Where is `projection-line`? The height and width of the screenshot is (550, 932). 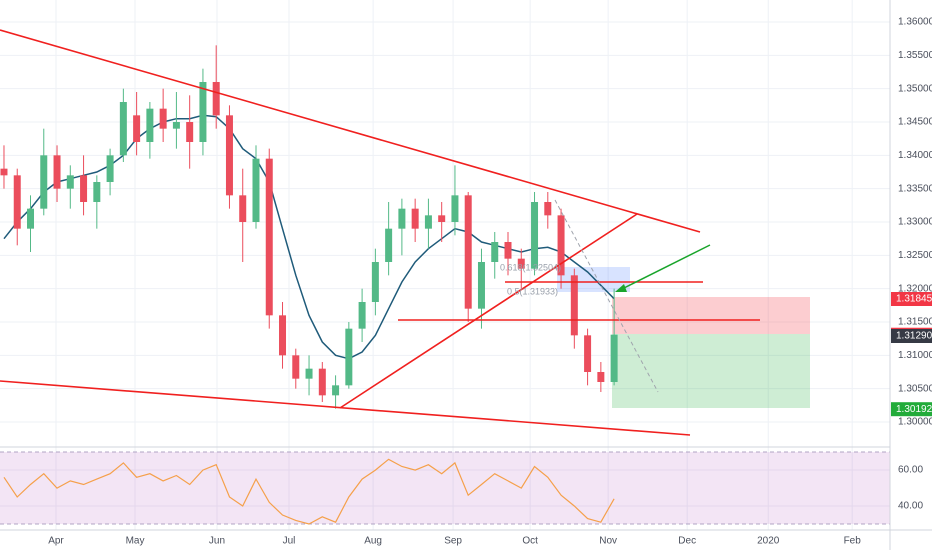
projection-line is located at coordinates (606, 296).